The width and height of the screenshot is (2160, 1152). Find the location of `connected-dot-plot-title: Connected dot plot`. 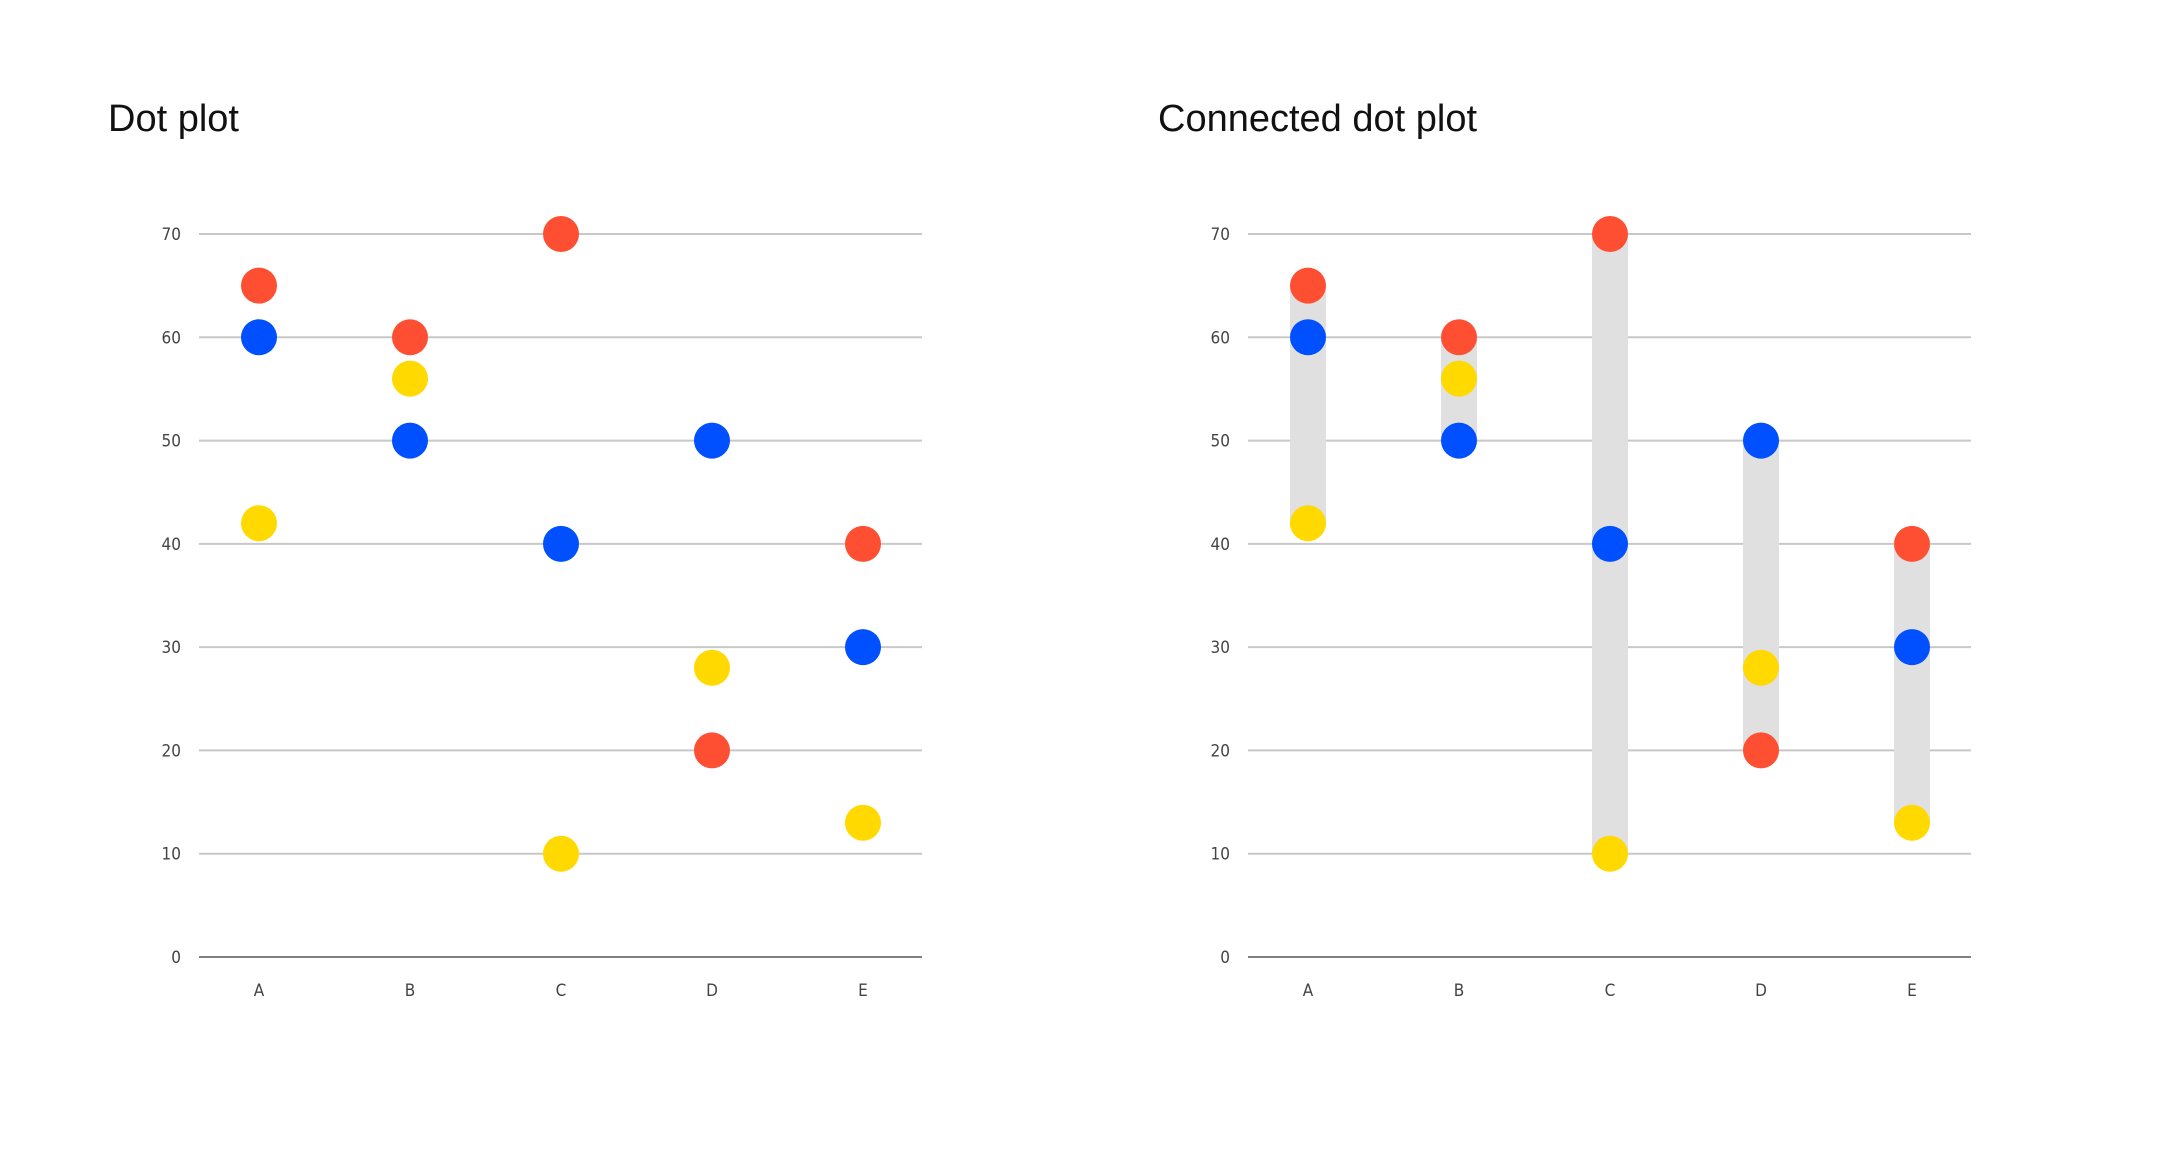

connected-dot-plot-title: Connected dot plot is located at coordinates (1318, 119).